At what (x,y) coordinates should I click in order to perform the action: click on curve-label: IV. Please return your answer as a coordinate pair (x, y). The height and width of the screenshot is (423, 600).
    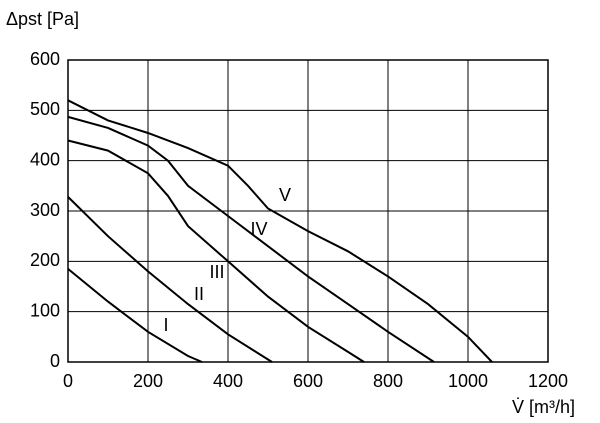
    Looking at the image, I should click on (258, 229).